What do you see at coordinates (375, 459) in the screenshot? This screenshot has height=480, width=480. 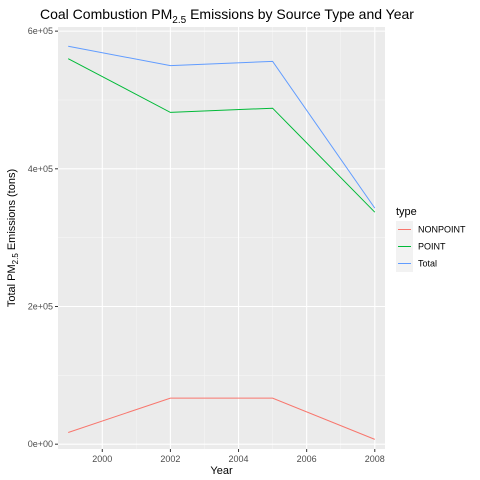 I see `x-tick-label: 2008` at bounding box center [375, 459].